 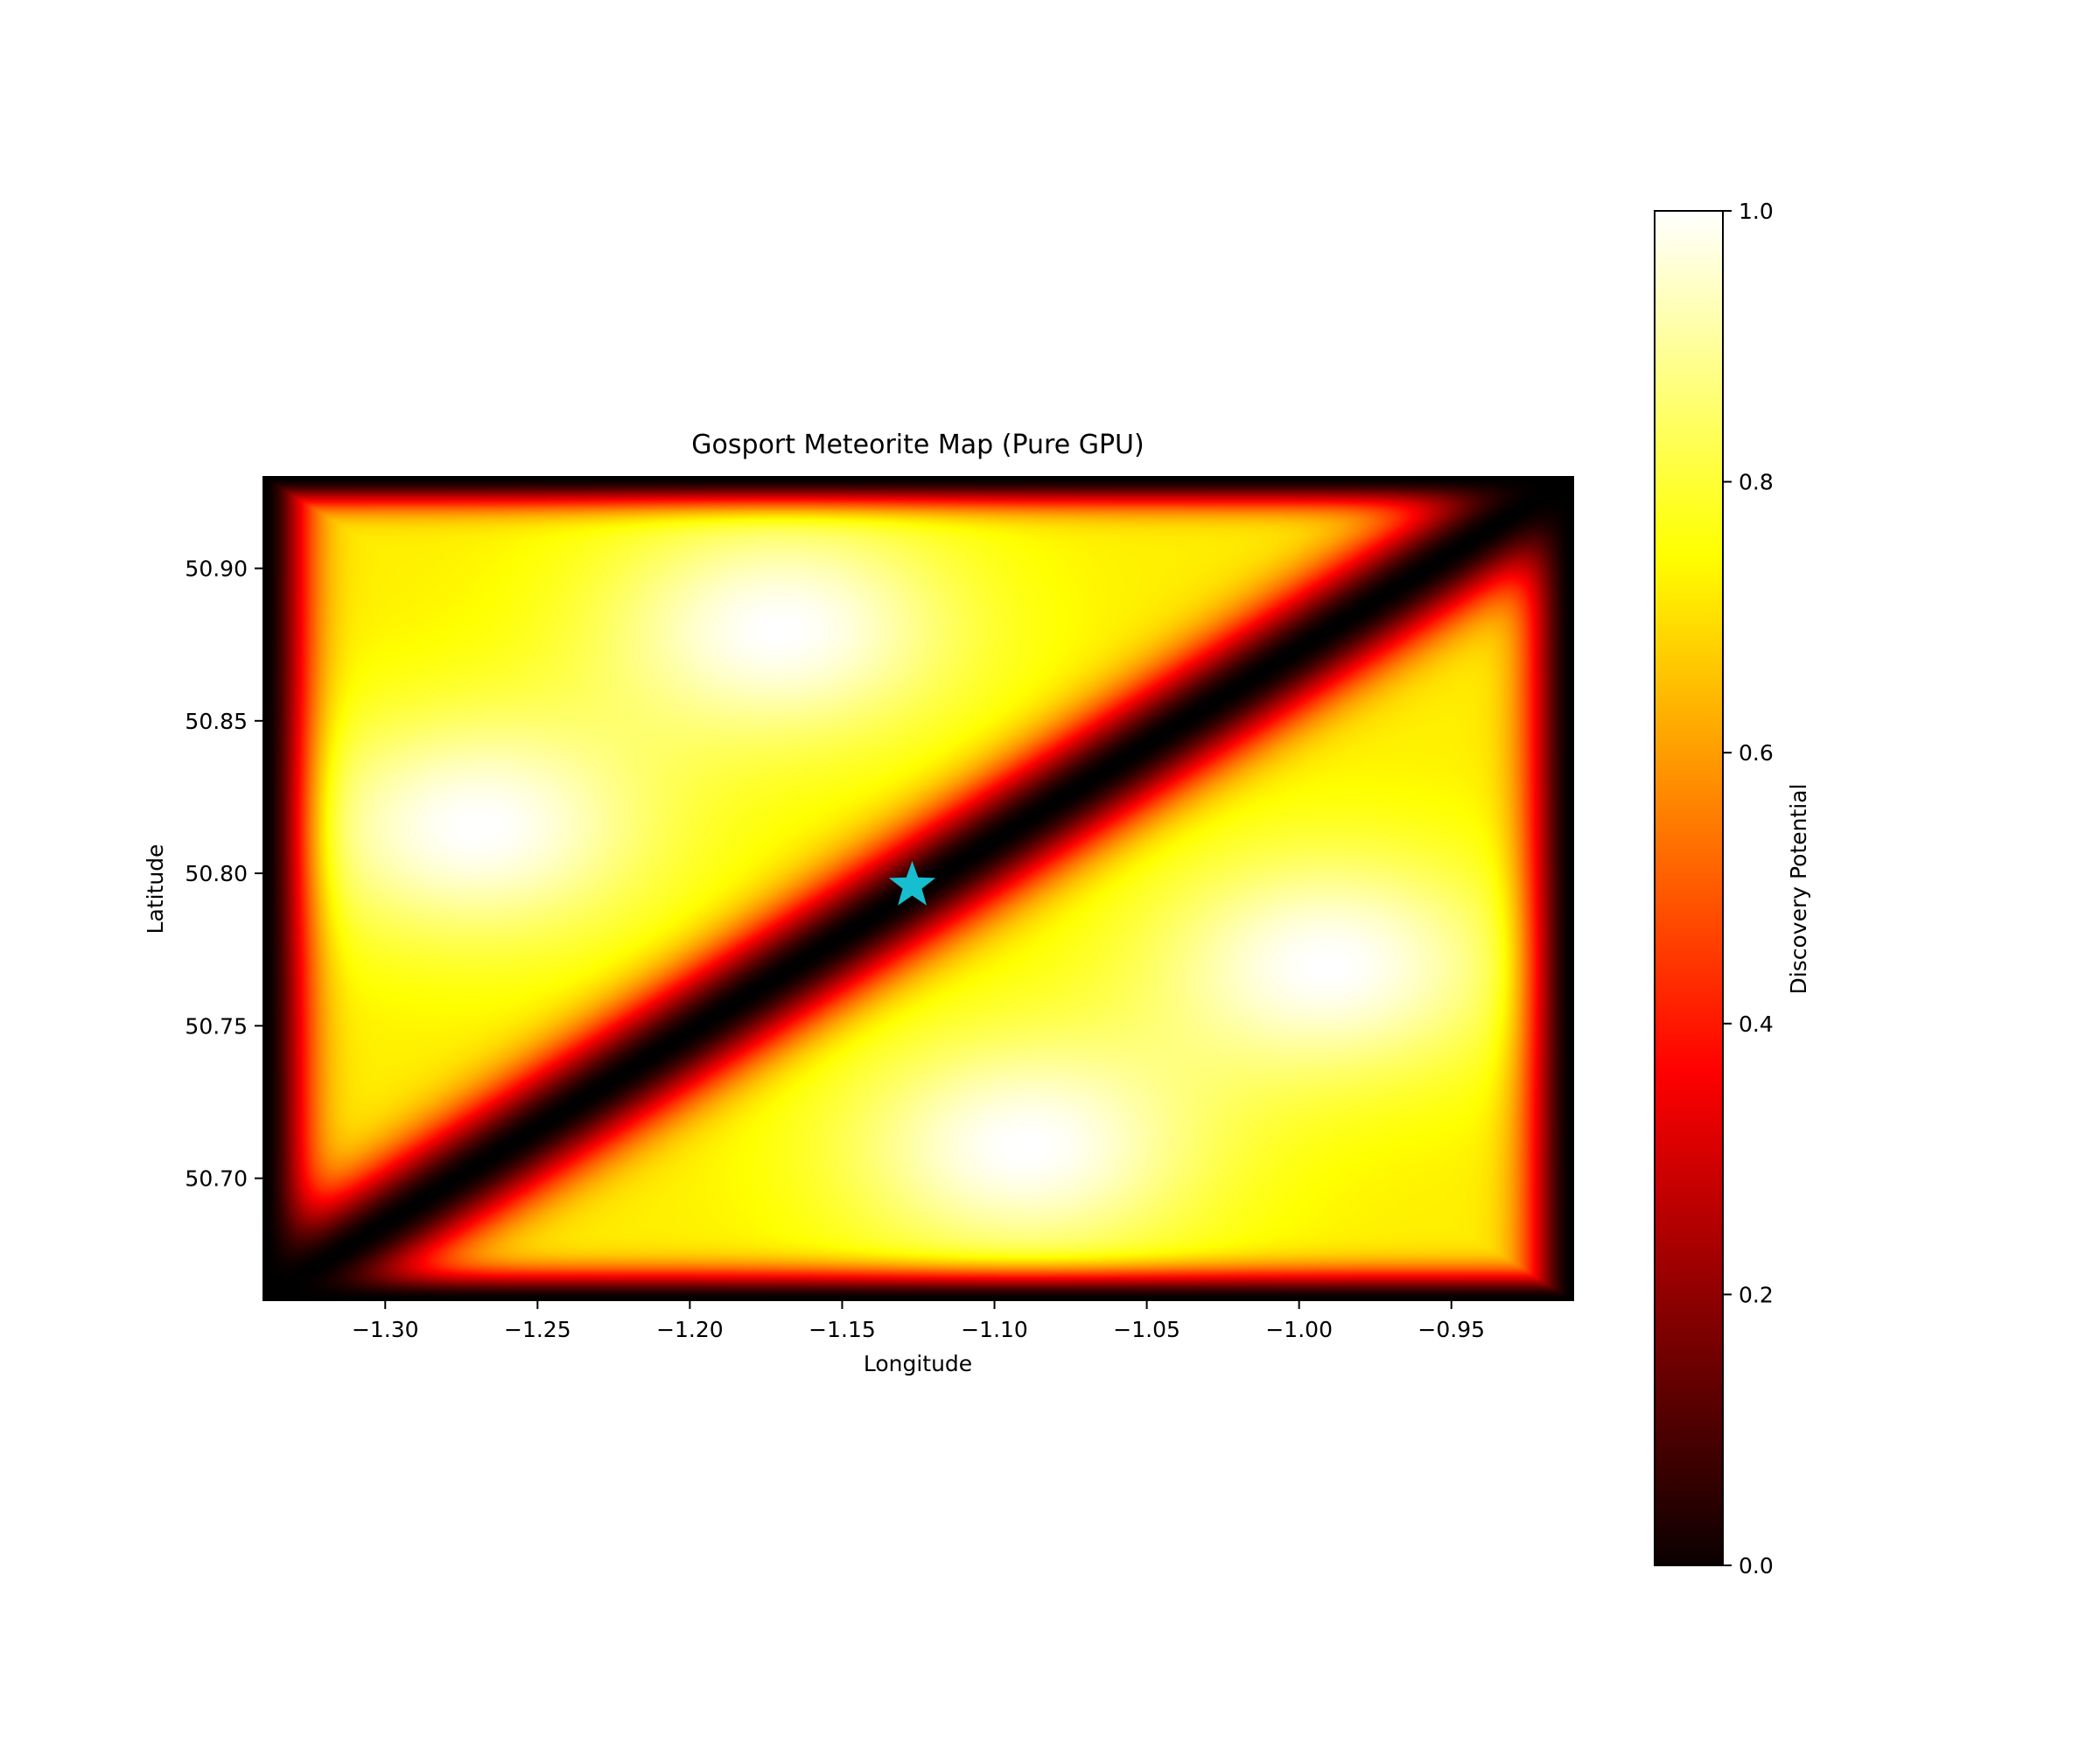 I want to click on y-axis-label: Latitude, so click(x=155, y=889).